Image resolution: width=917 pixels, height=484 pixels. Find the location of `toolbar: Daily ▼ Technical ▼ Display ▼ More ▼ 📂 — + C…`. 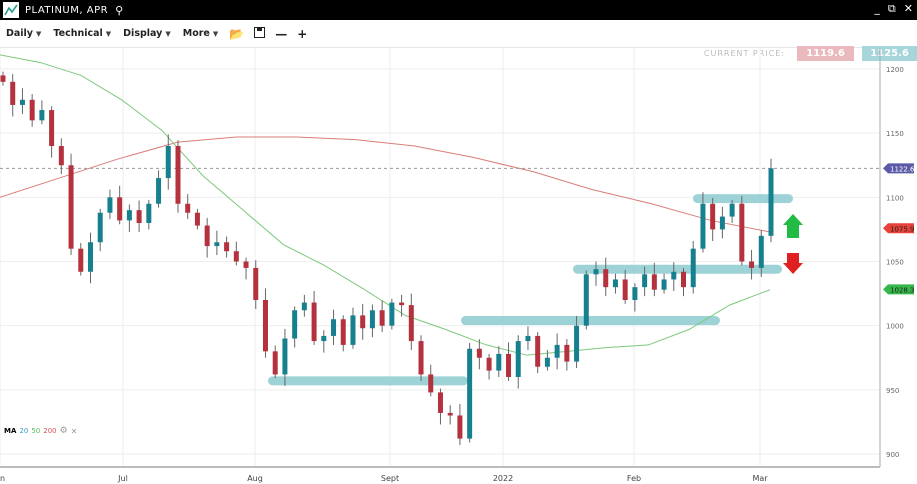

toolbar: Daily ▼ Technical ▼ Display ▼ More ▼ 📂 — + C… is located at coordinates (458, 40).